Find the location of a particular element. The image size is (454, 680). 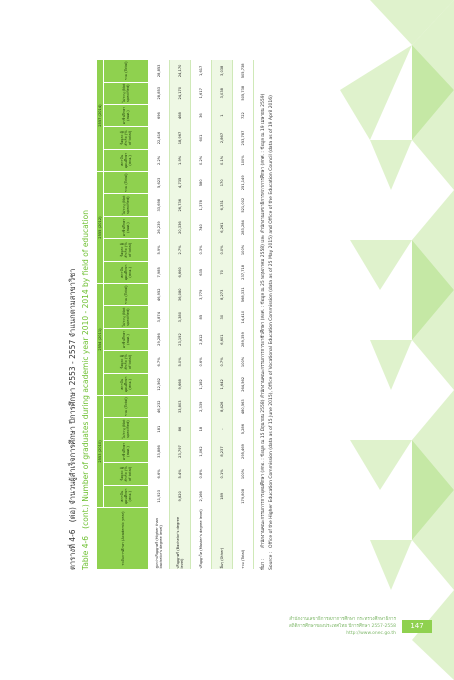

cell: 46,232 is located at coordinates (159, 406).